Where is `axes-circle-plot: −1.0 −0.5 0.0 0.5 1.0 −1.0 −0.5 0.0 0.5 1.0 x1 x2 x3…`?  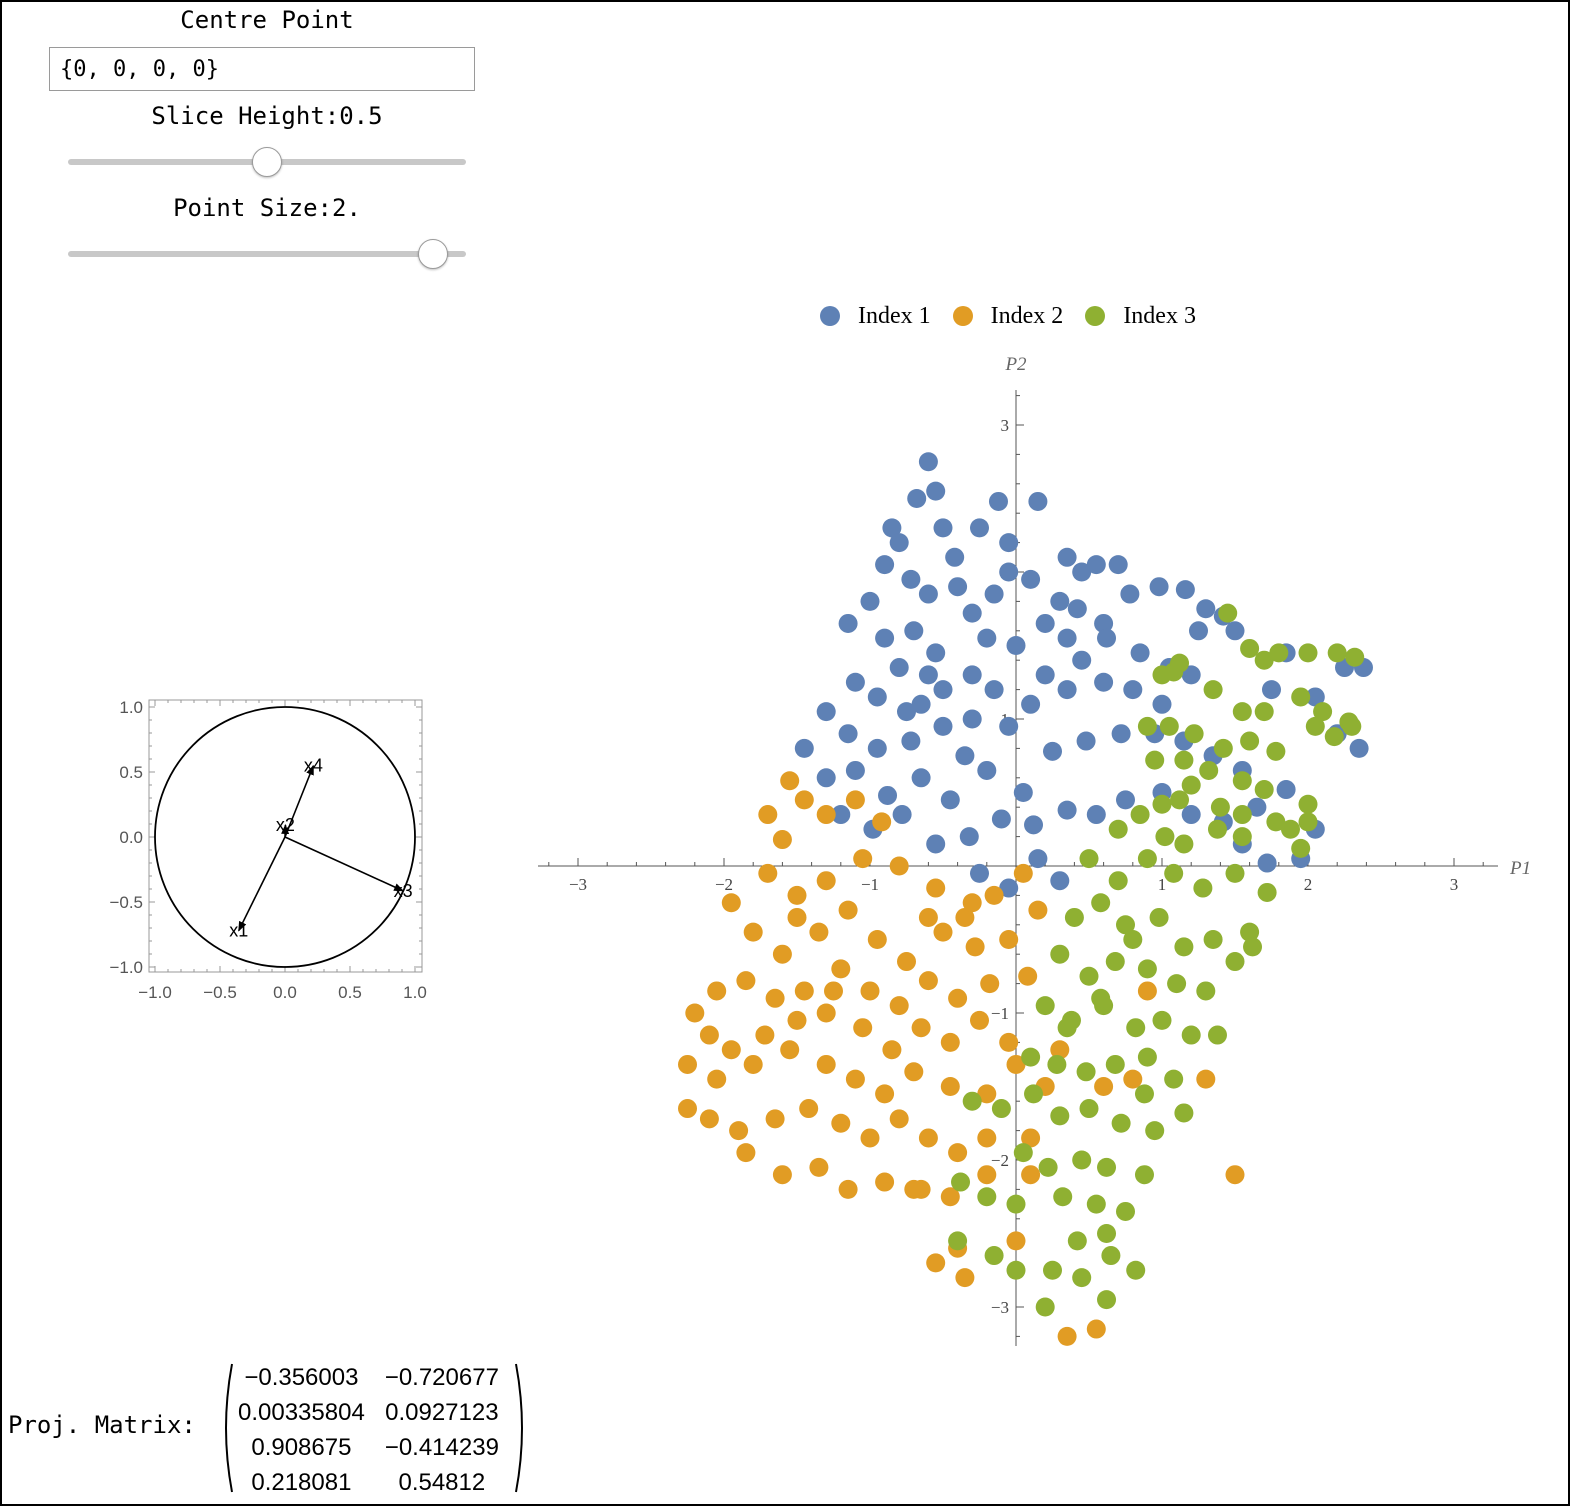 axes-circle-plot: −1.0 −0.5 0.0 0.5 1.0 −1.0 −0.5 0.0 0.5 1.0 x1 x2 x3… is located at coordinates (267, 850).